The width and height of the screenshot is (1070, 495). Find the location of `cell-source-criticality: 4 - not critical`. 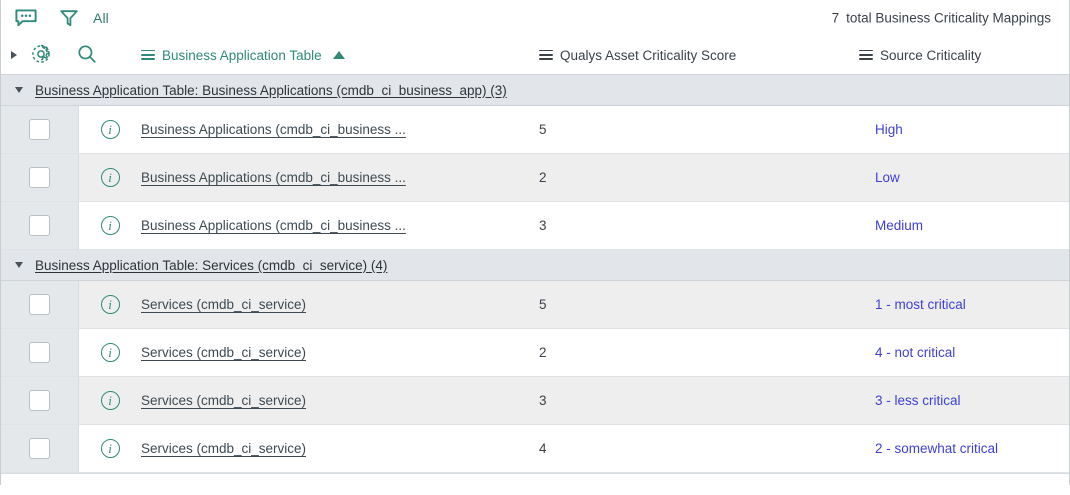

cell-source-criticality: 4 - not critical is located at coordinates (964, 352).